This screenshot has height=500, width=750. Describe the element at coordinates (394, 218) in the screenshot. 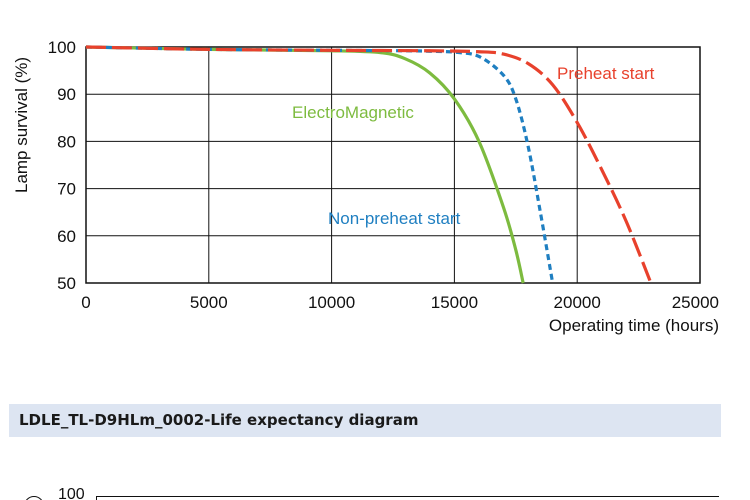

I see `series-label-non-preheat: Non-preheat start` at that location.